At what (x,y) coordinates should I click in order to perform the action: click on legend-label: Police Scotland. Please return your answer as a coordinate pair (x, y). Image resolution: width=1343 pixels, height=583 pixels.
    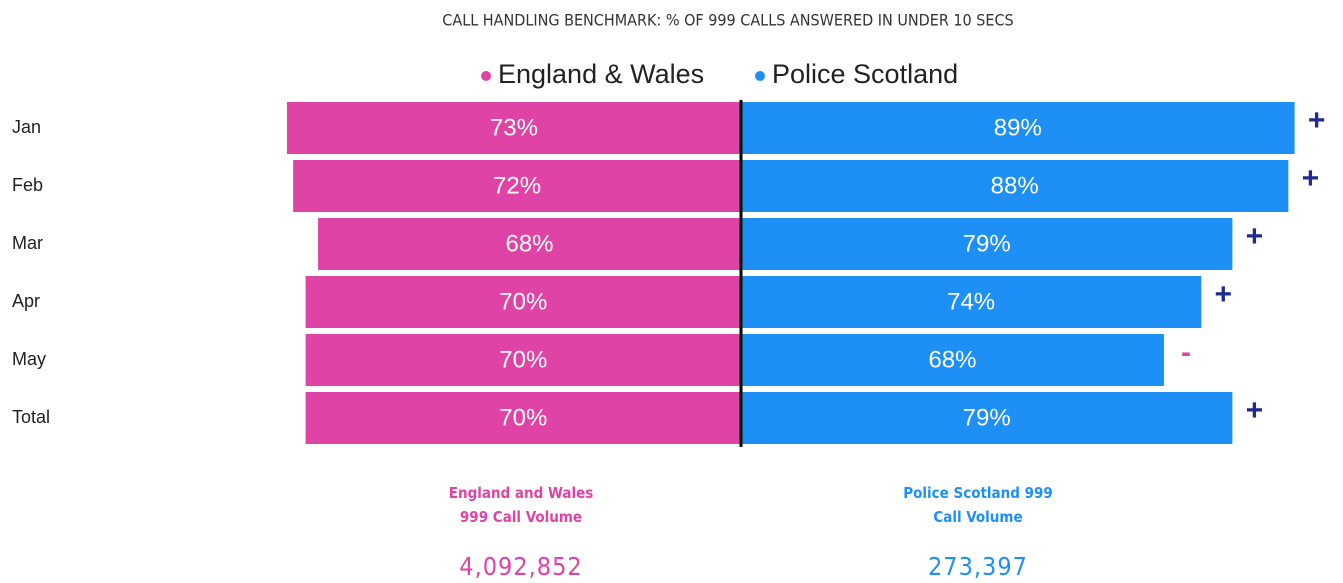
    Looking at the image, I should click on (865, 74).